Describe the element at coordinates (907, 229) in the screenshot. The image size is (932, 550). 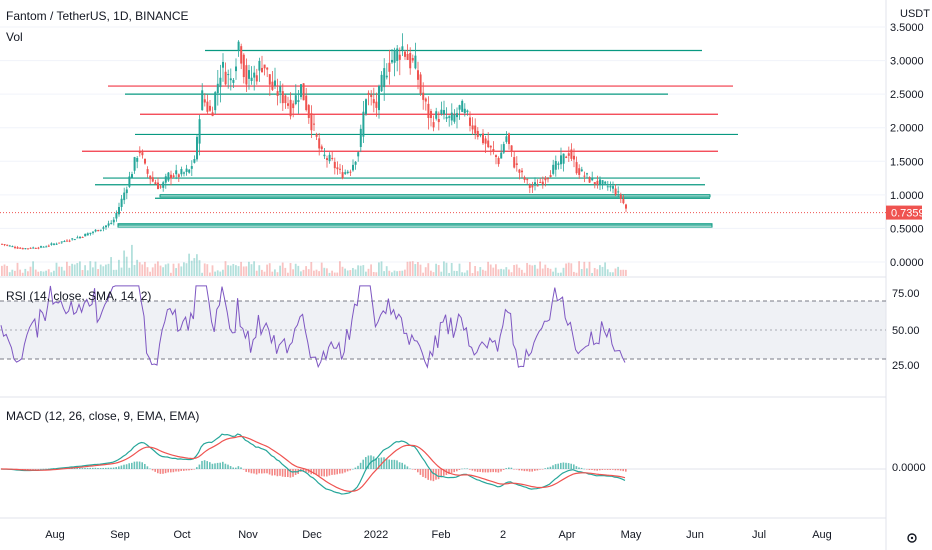
I see `price-tick: 0.5000` at that location.